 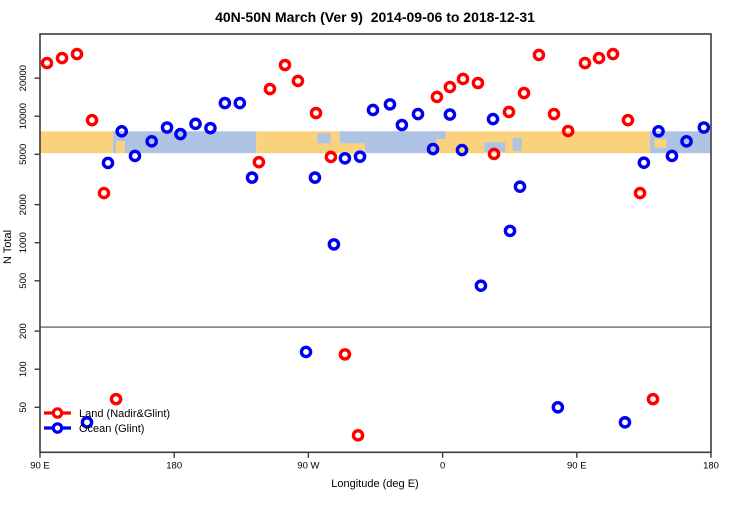 What do you see at coordinates (23, 407) in the screenshot?
I see `y-tick-label: 50` at bounding box center [23, 407].